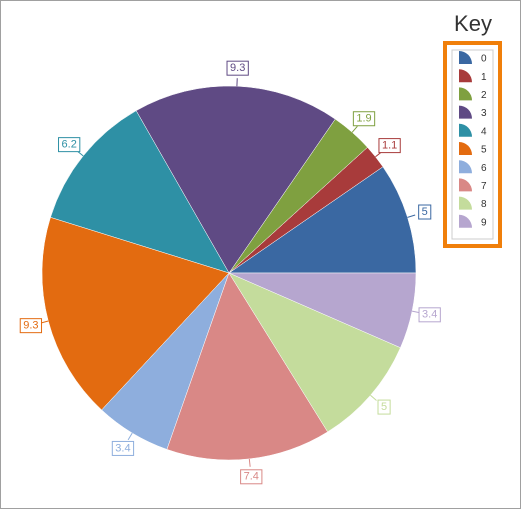 The width and height of the screenshot is (521, 509). I want to click on legend-label: 2, so click(484, 95).